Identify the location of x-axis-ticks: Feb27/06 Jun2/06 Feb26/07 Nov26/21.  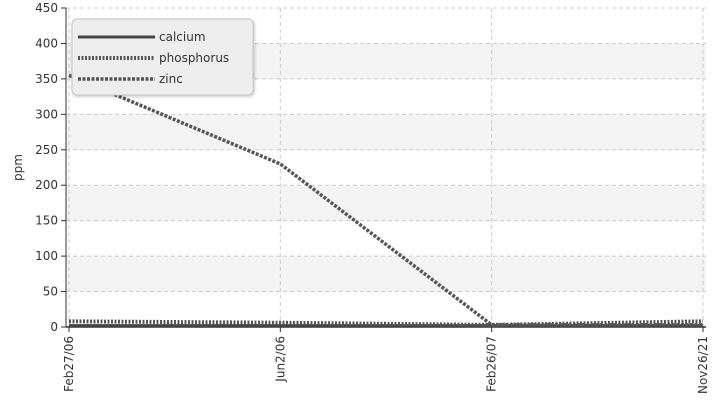
(386, 360).